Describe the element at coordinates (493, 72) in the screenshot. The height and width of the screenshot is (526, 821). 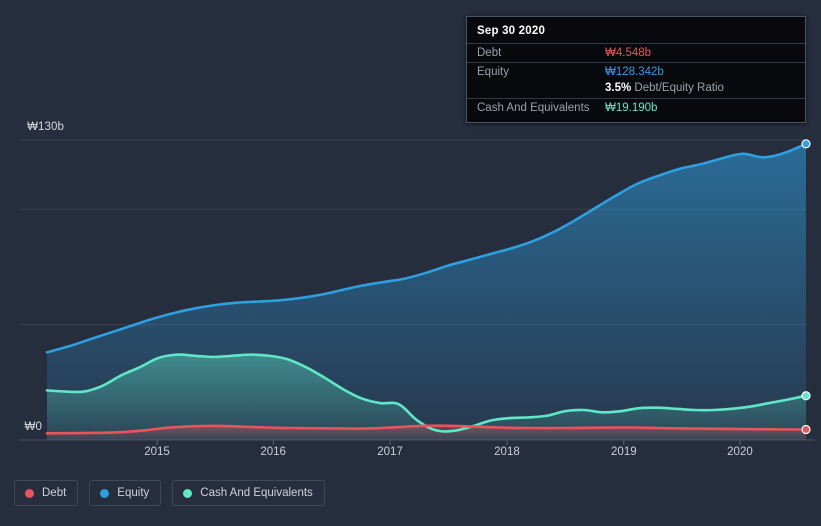
I see `tooltip-label-equity: Equity` at that location.